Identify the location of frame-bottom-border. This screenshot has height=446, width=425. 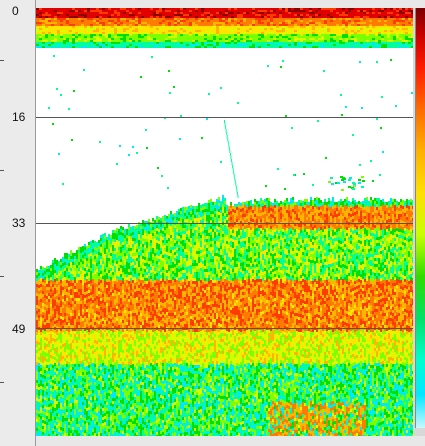
(230, 441).